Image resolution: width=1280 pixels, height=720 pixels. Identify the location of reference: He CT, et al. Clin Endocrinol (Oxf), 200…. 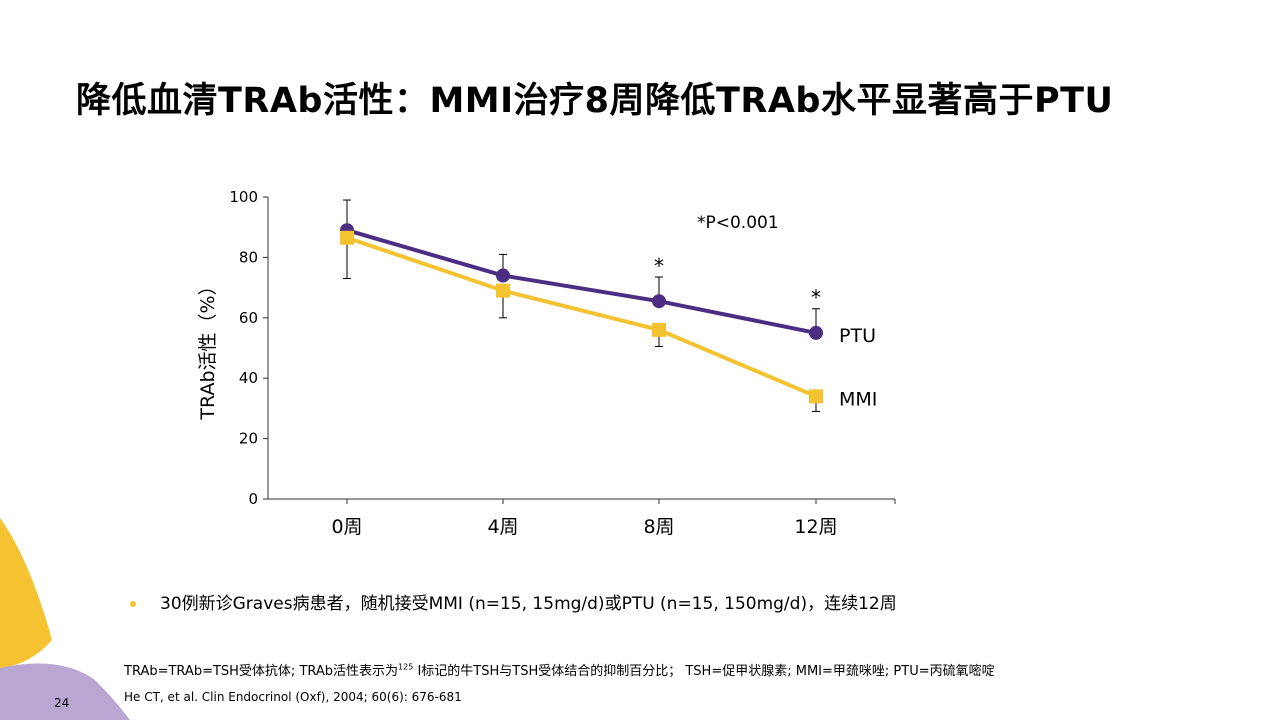
(293, 697).